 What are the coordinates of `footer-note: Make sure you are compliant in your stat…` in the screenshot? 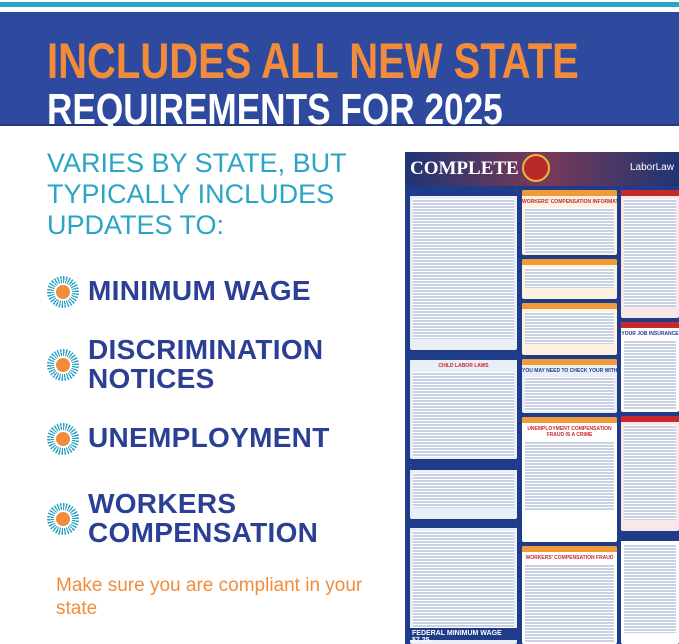 It's located at (209, 597).